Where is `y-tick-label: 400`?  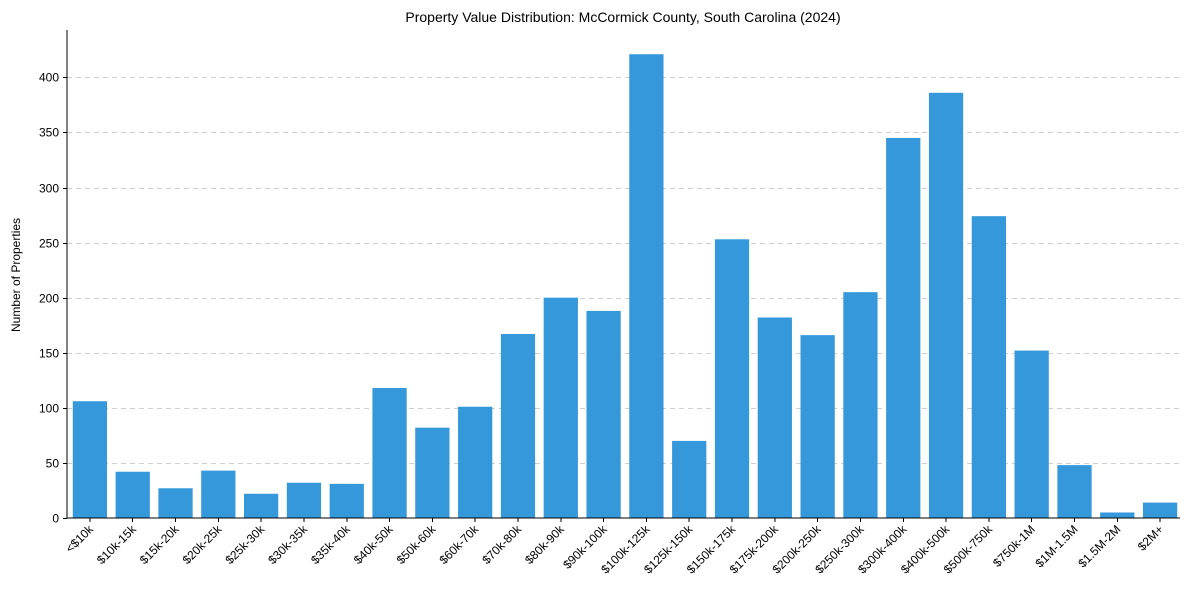
y-tick-label: 400 is located at coordinates (49, 78).